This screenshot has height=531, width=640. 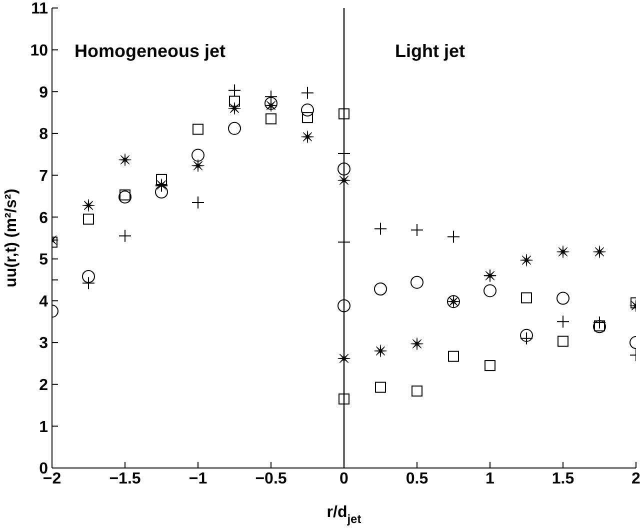 I want to click on y-tick-label: 2, so click(x=43, y=385).